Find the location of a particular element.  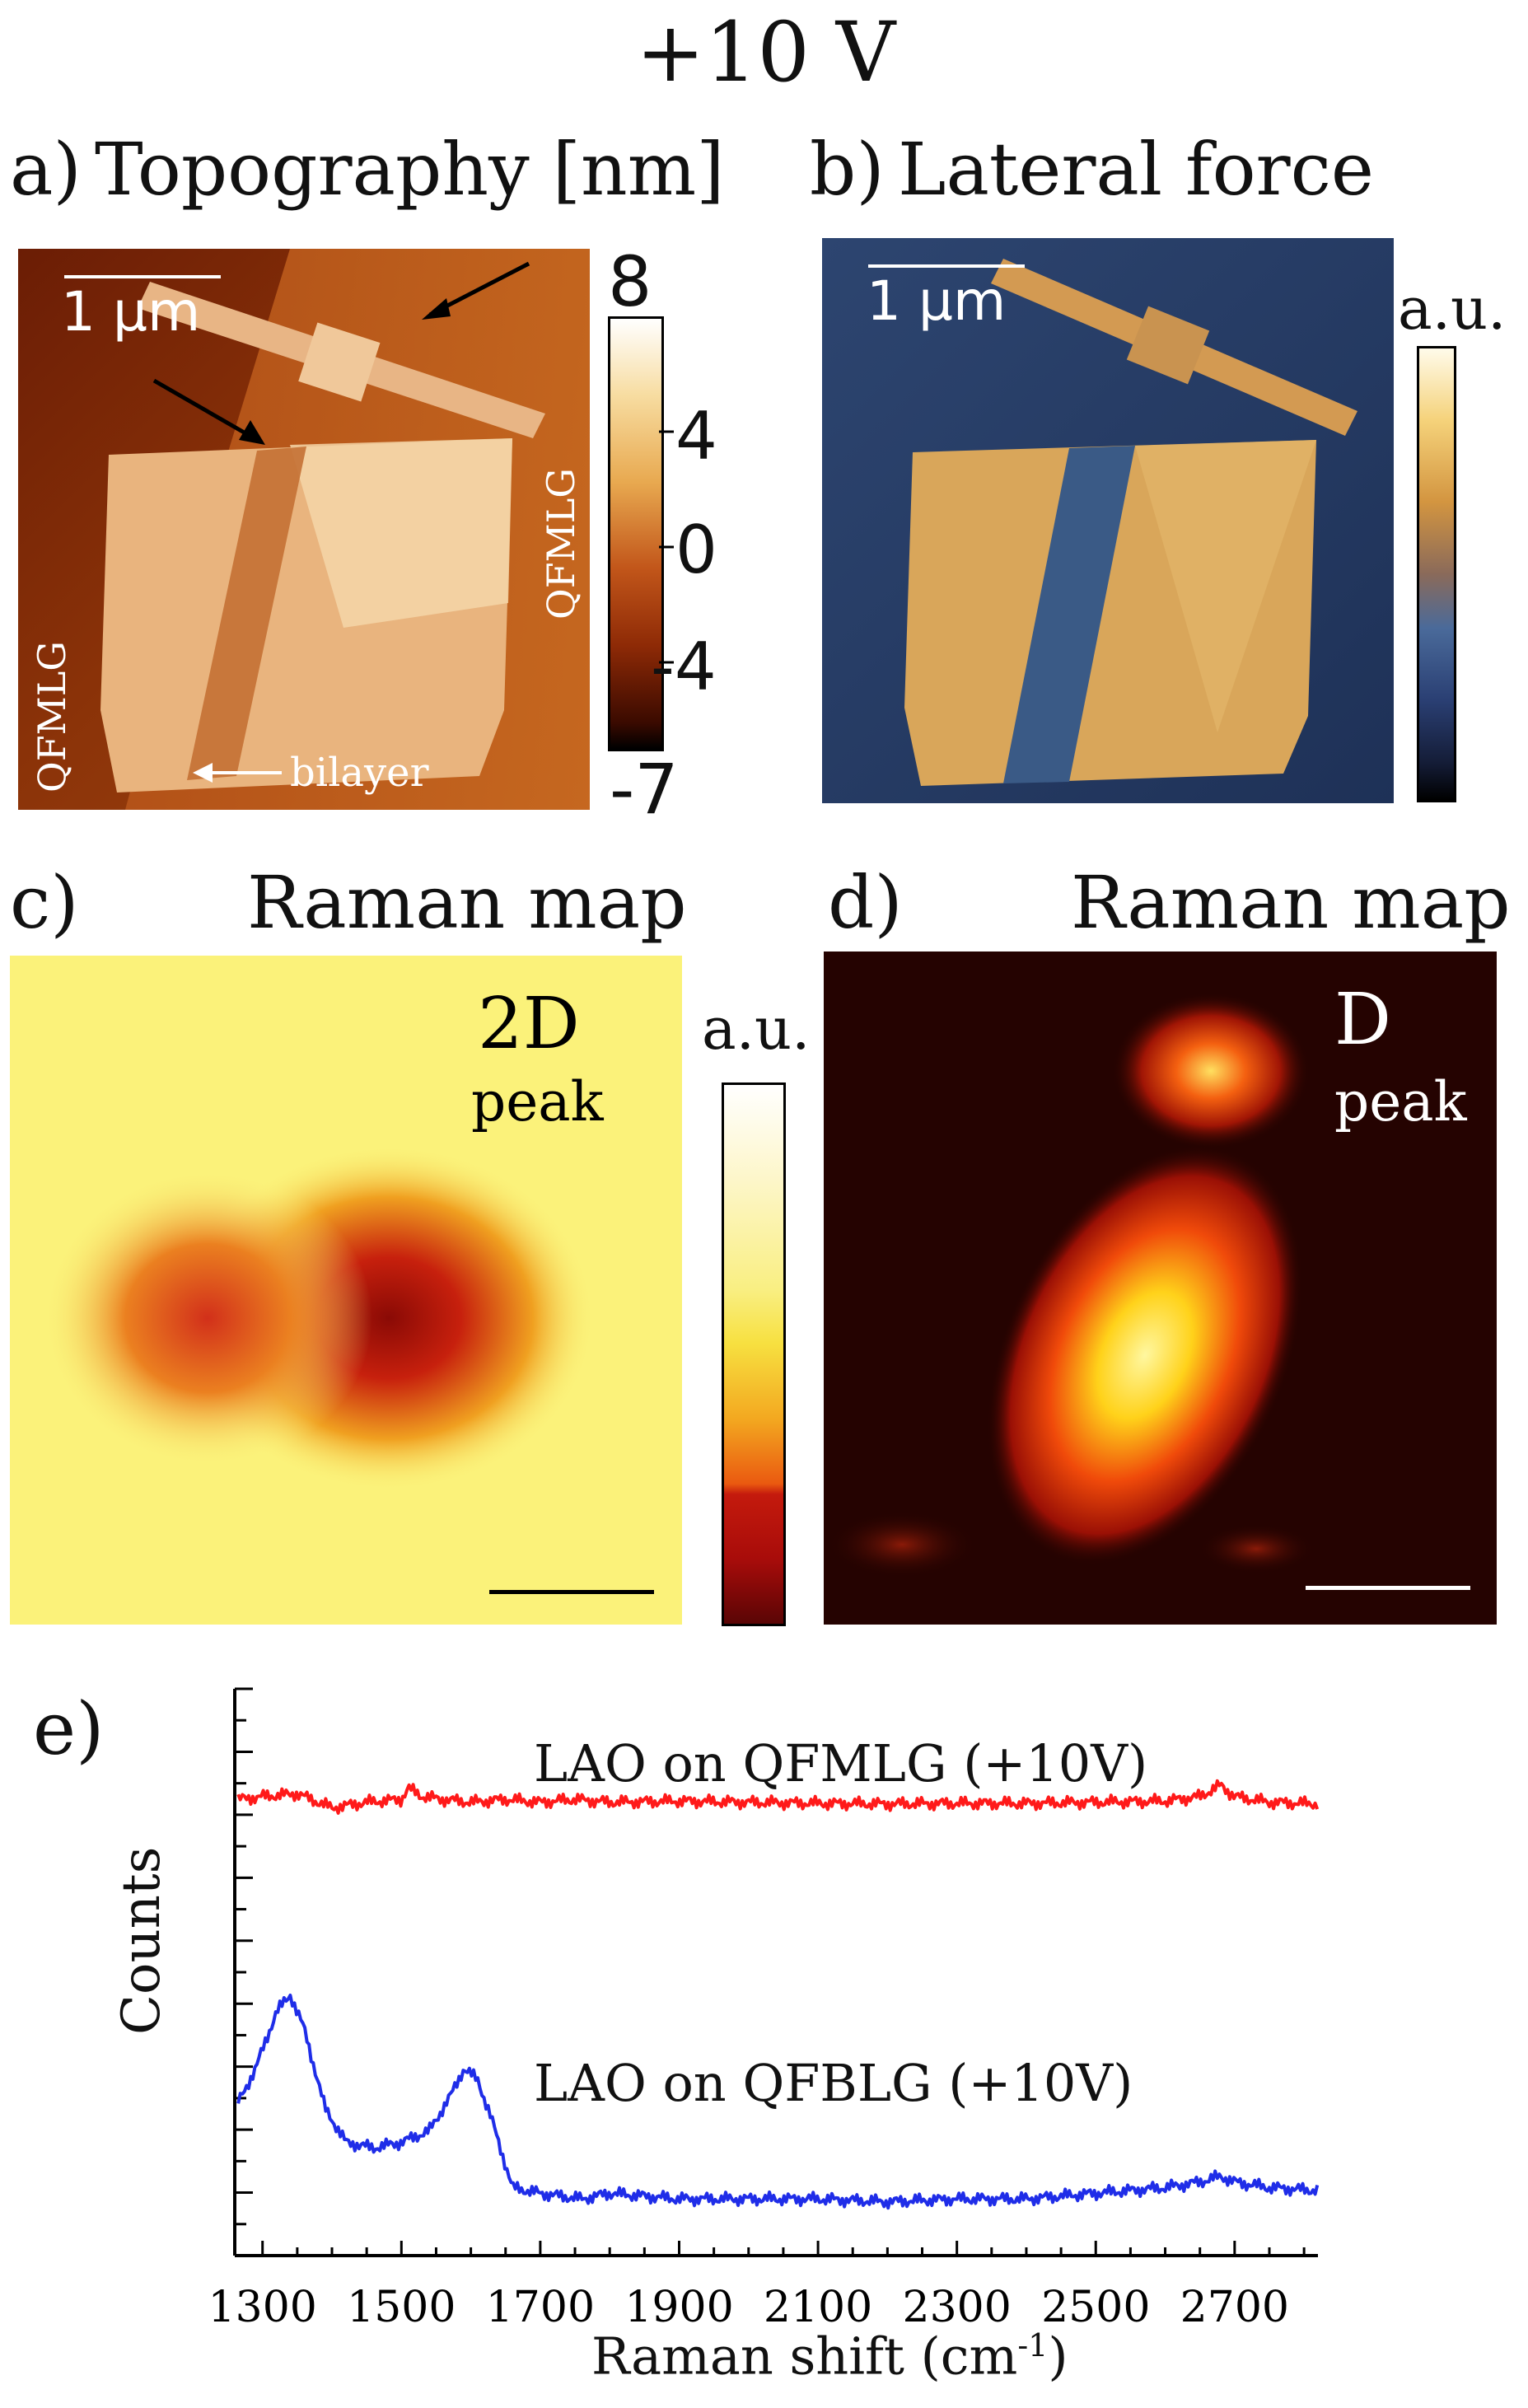

topo-scale-bar is located at coordinates (143, 276).